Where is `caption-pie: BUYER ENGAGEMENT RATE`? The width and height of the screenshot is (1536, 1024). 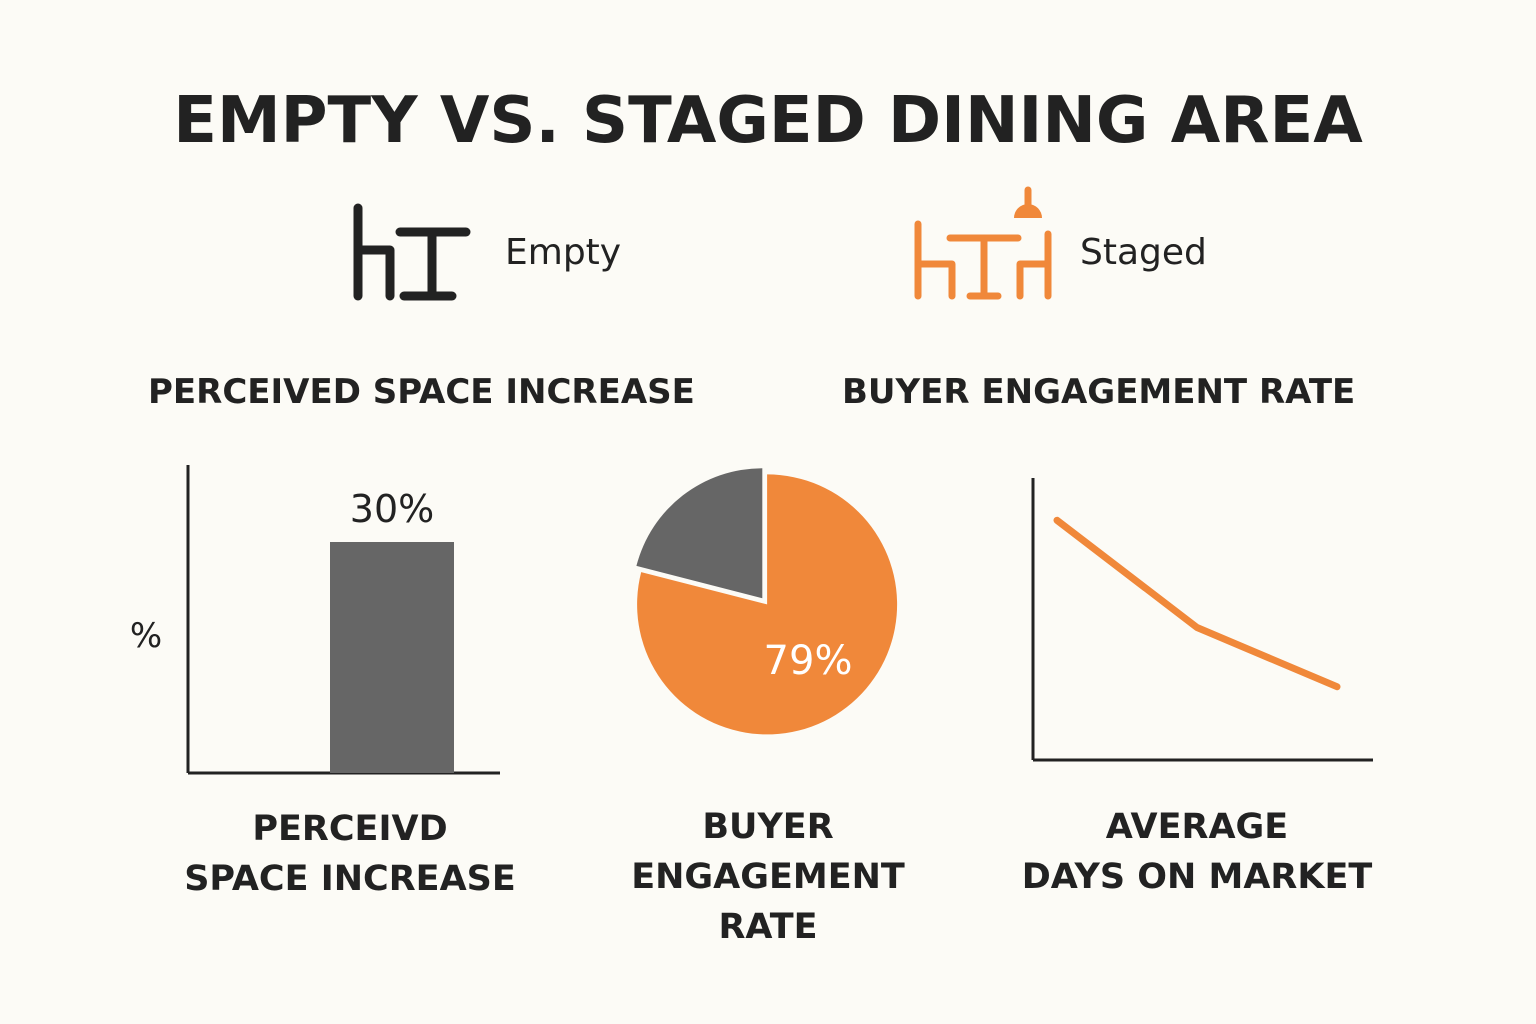
caption-pie: BUYER ENGAGEMENT RATE is located at coordinates (768, 877).